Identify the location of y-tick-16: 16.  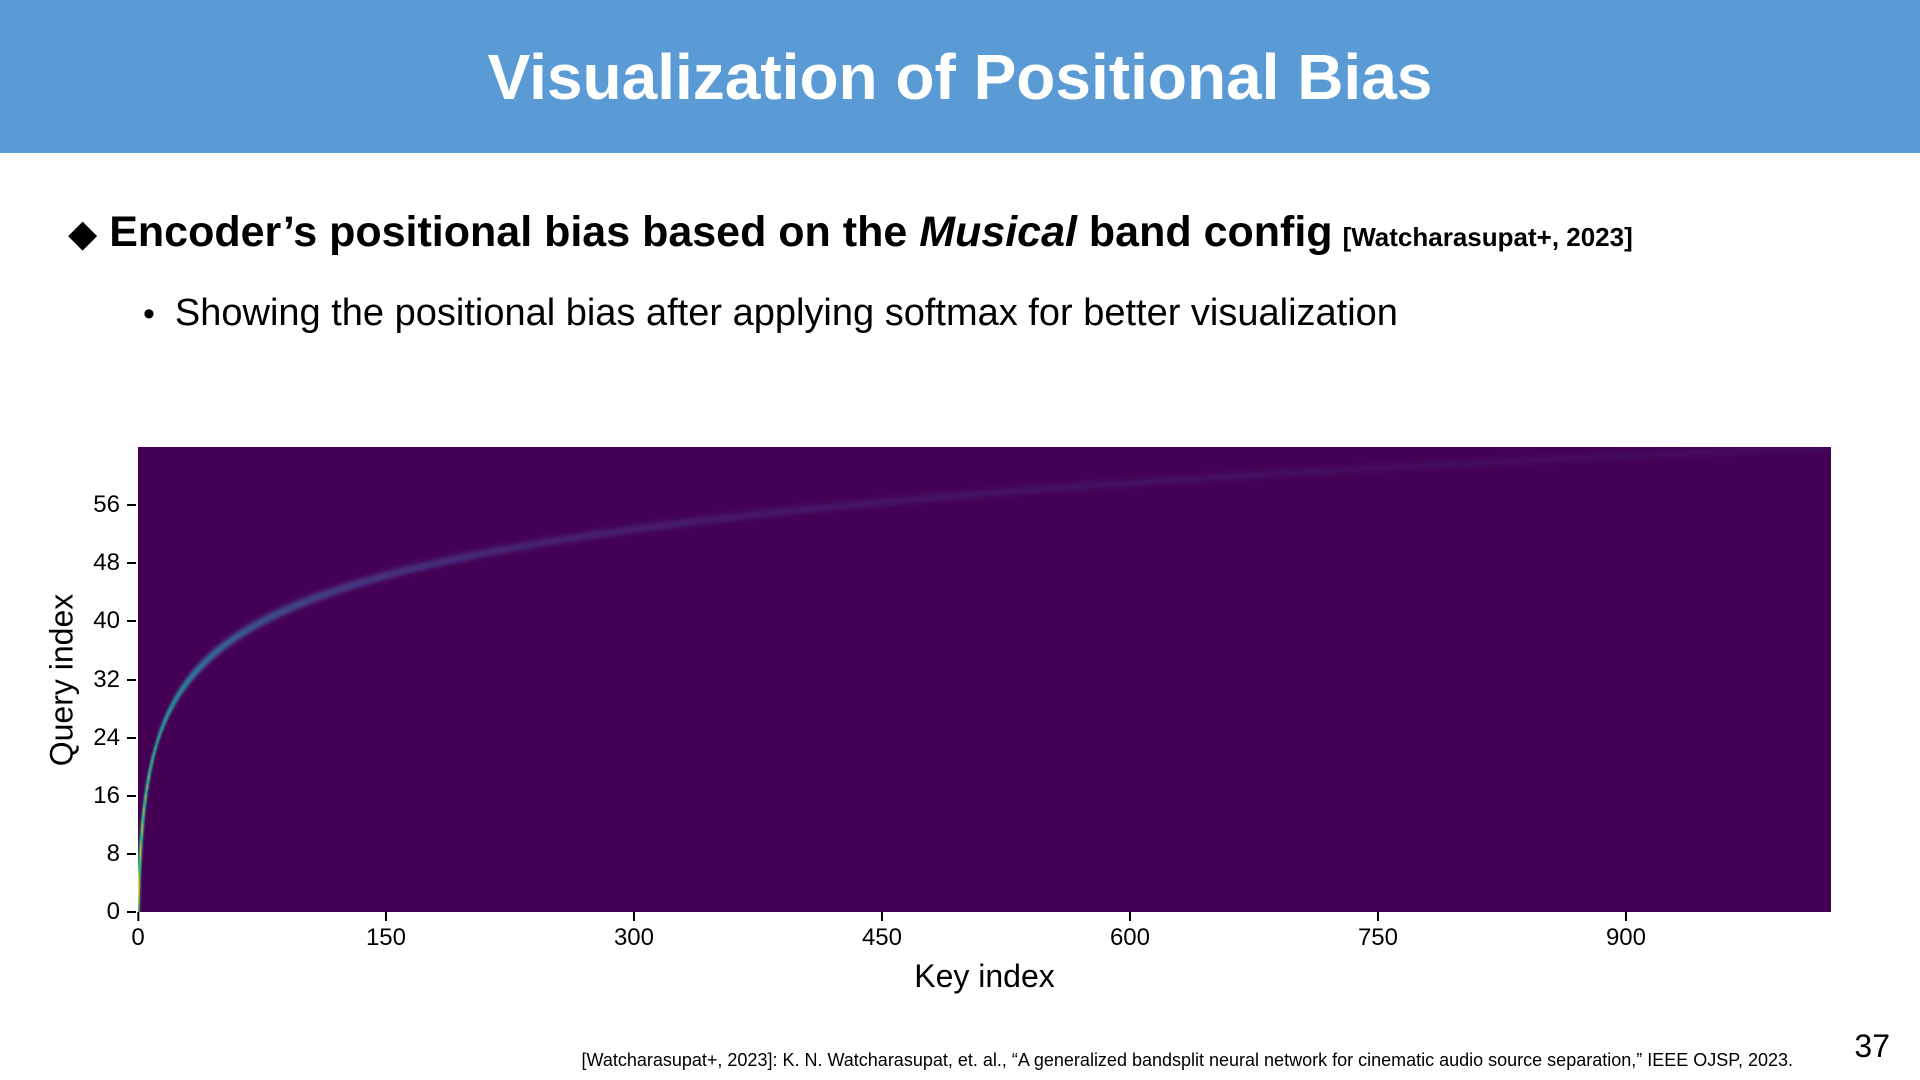
(93, 796).